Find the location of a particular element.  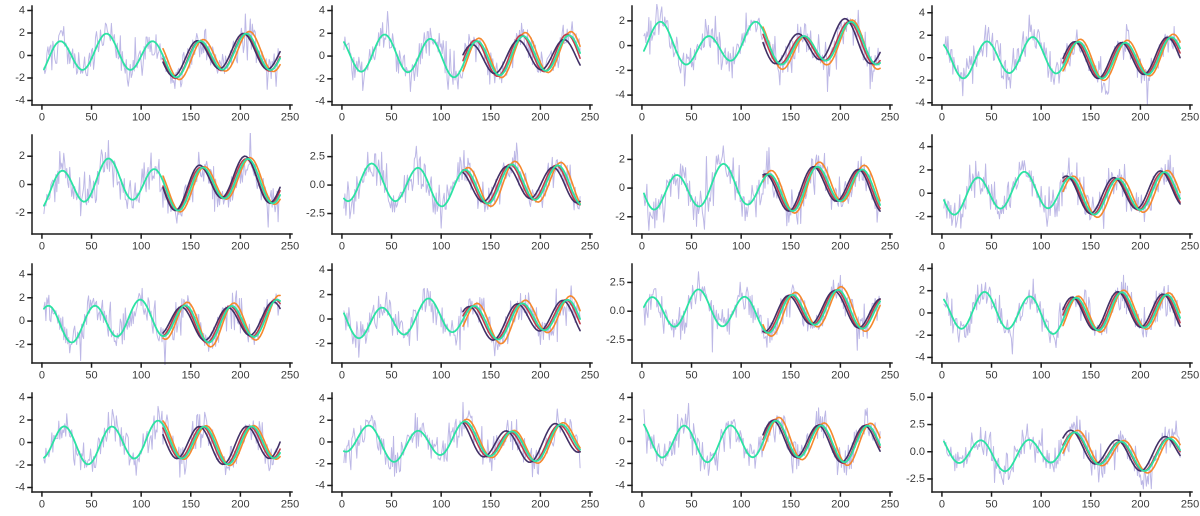

subplot-canvas-r1c1 is located at coordinates (150, 64).